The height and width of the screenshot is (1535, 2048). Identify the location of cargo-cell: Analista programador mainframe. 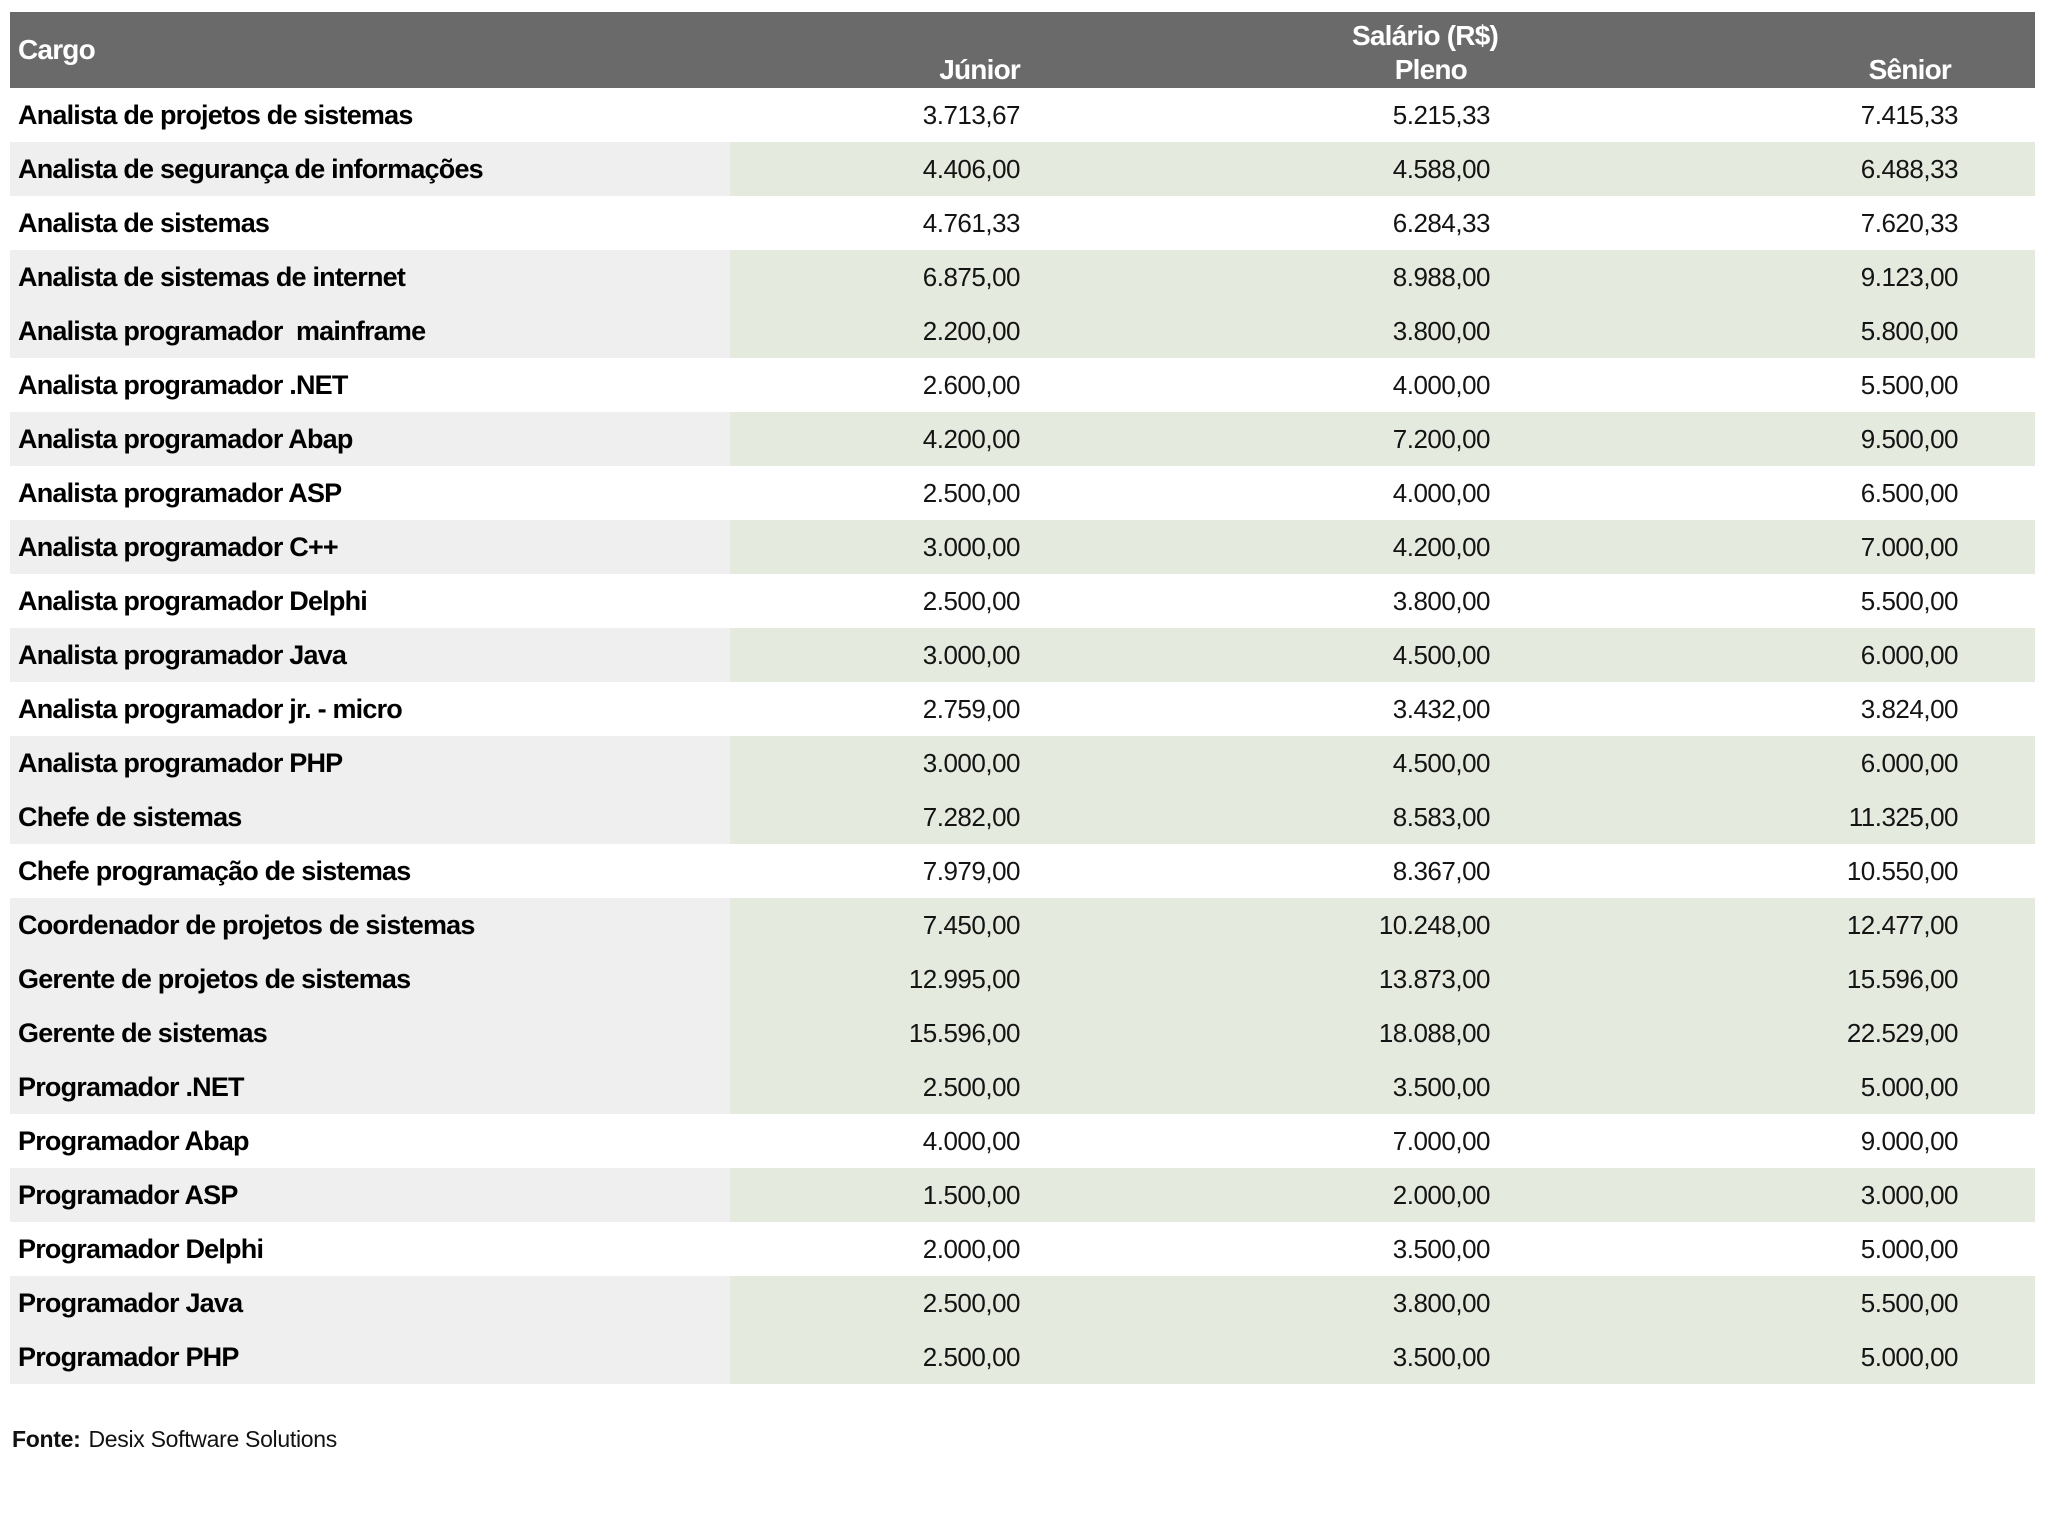
(370, 331).